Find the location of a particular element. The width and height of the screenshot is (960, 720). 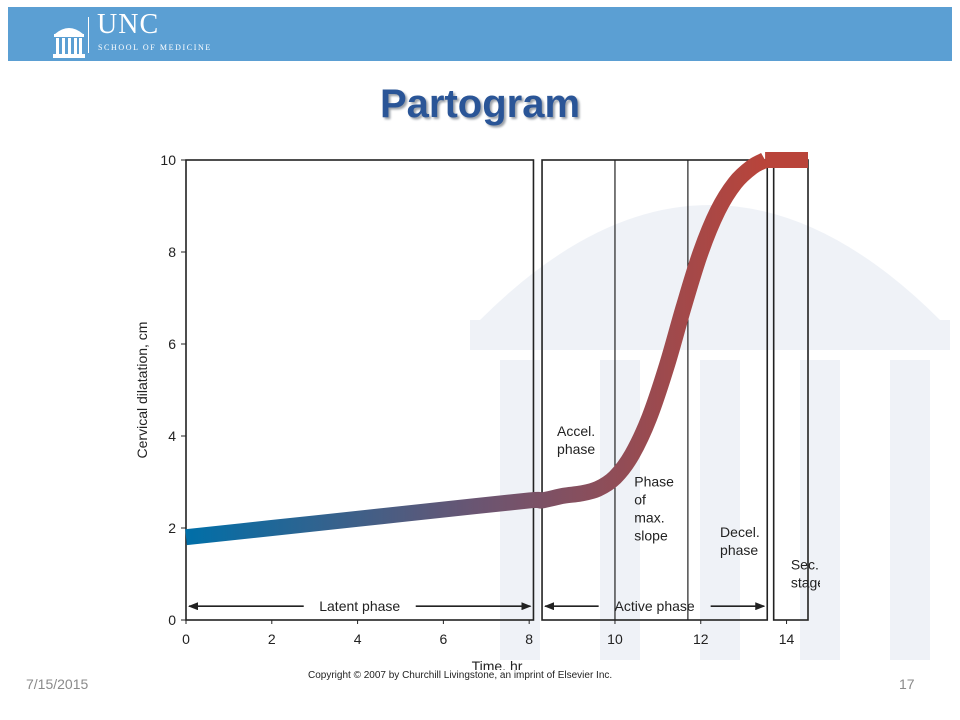

x-tick-label: 6 is located at coordinates (443, 639).